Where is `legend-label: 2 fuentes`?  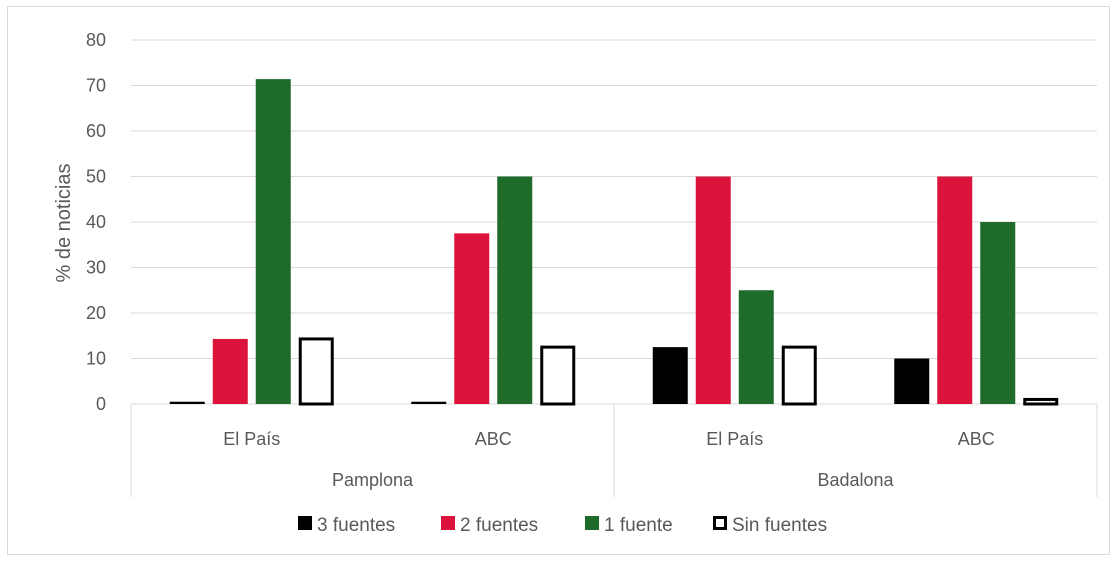
legend-label: 2 fuentes is located at coordinates (499, 525).